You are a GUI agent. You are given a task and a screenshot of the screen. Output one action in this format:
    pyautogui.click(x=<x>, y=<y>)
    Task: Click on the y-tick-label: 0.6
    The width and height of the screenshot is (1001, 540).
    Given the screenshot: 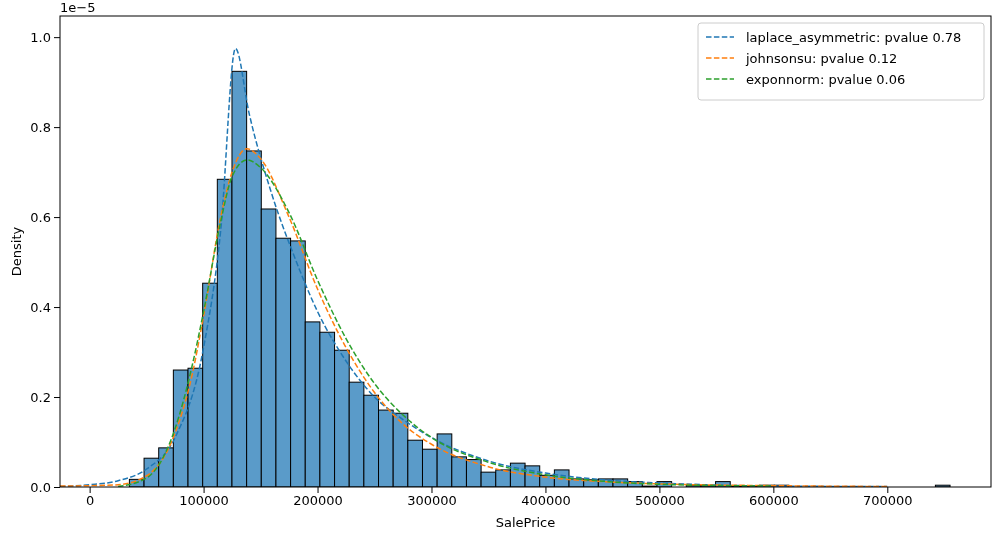 What is the action you would take?
    pyautogui.click(x=40, y=217)
    